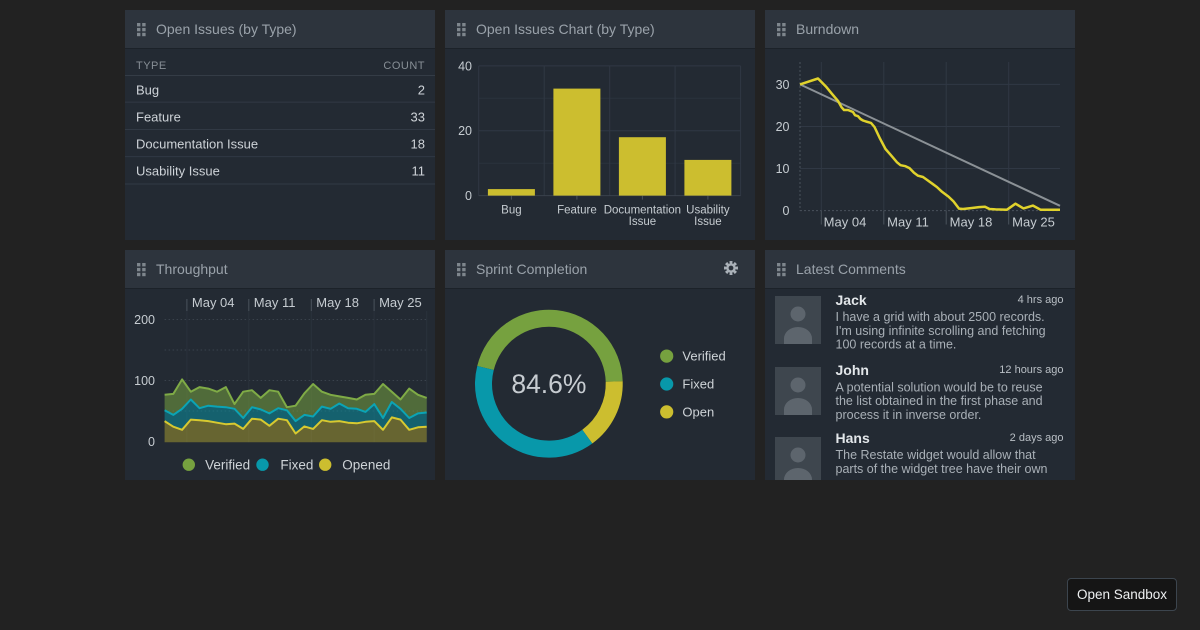 Image resolution: width=1200 pixels, height=630 pixels. Describe the element at coordinates (852, 370) in the screenshot. I see `svg-text: John` at that location.